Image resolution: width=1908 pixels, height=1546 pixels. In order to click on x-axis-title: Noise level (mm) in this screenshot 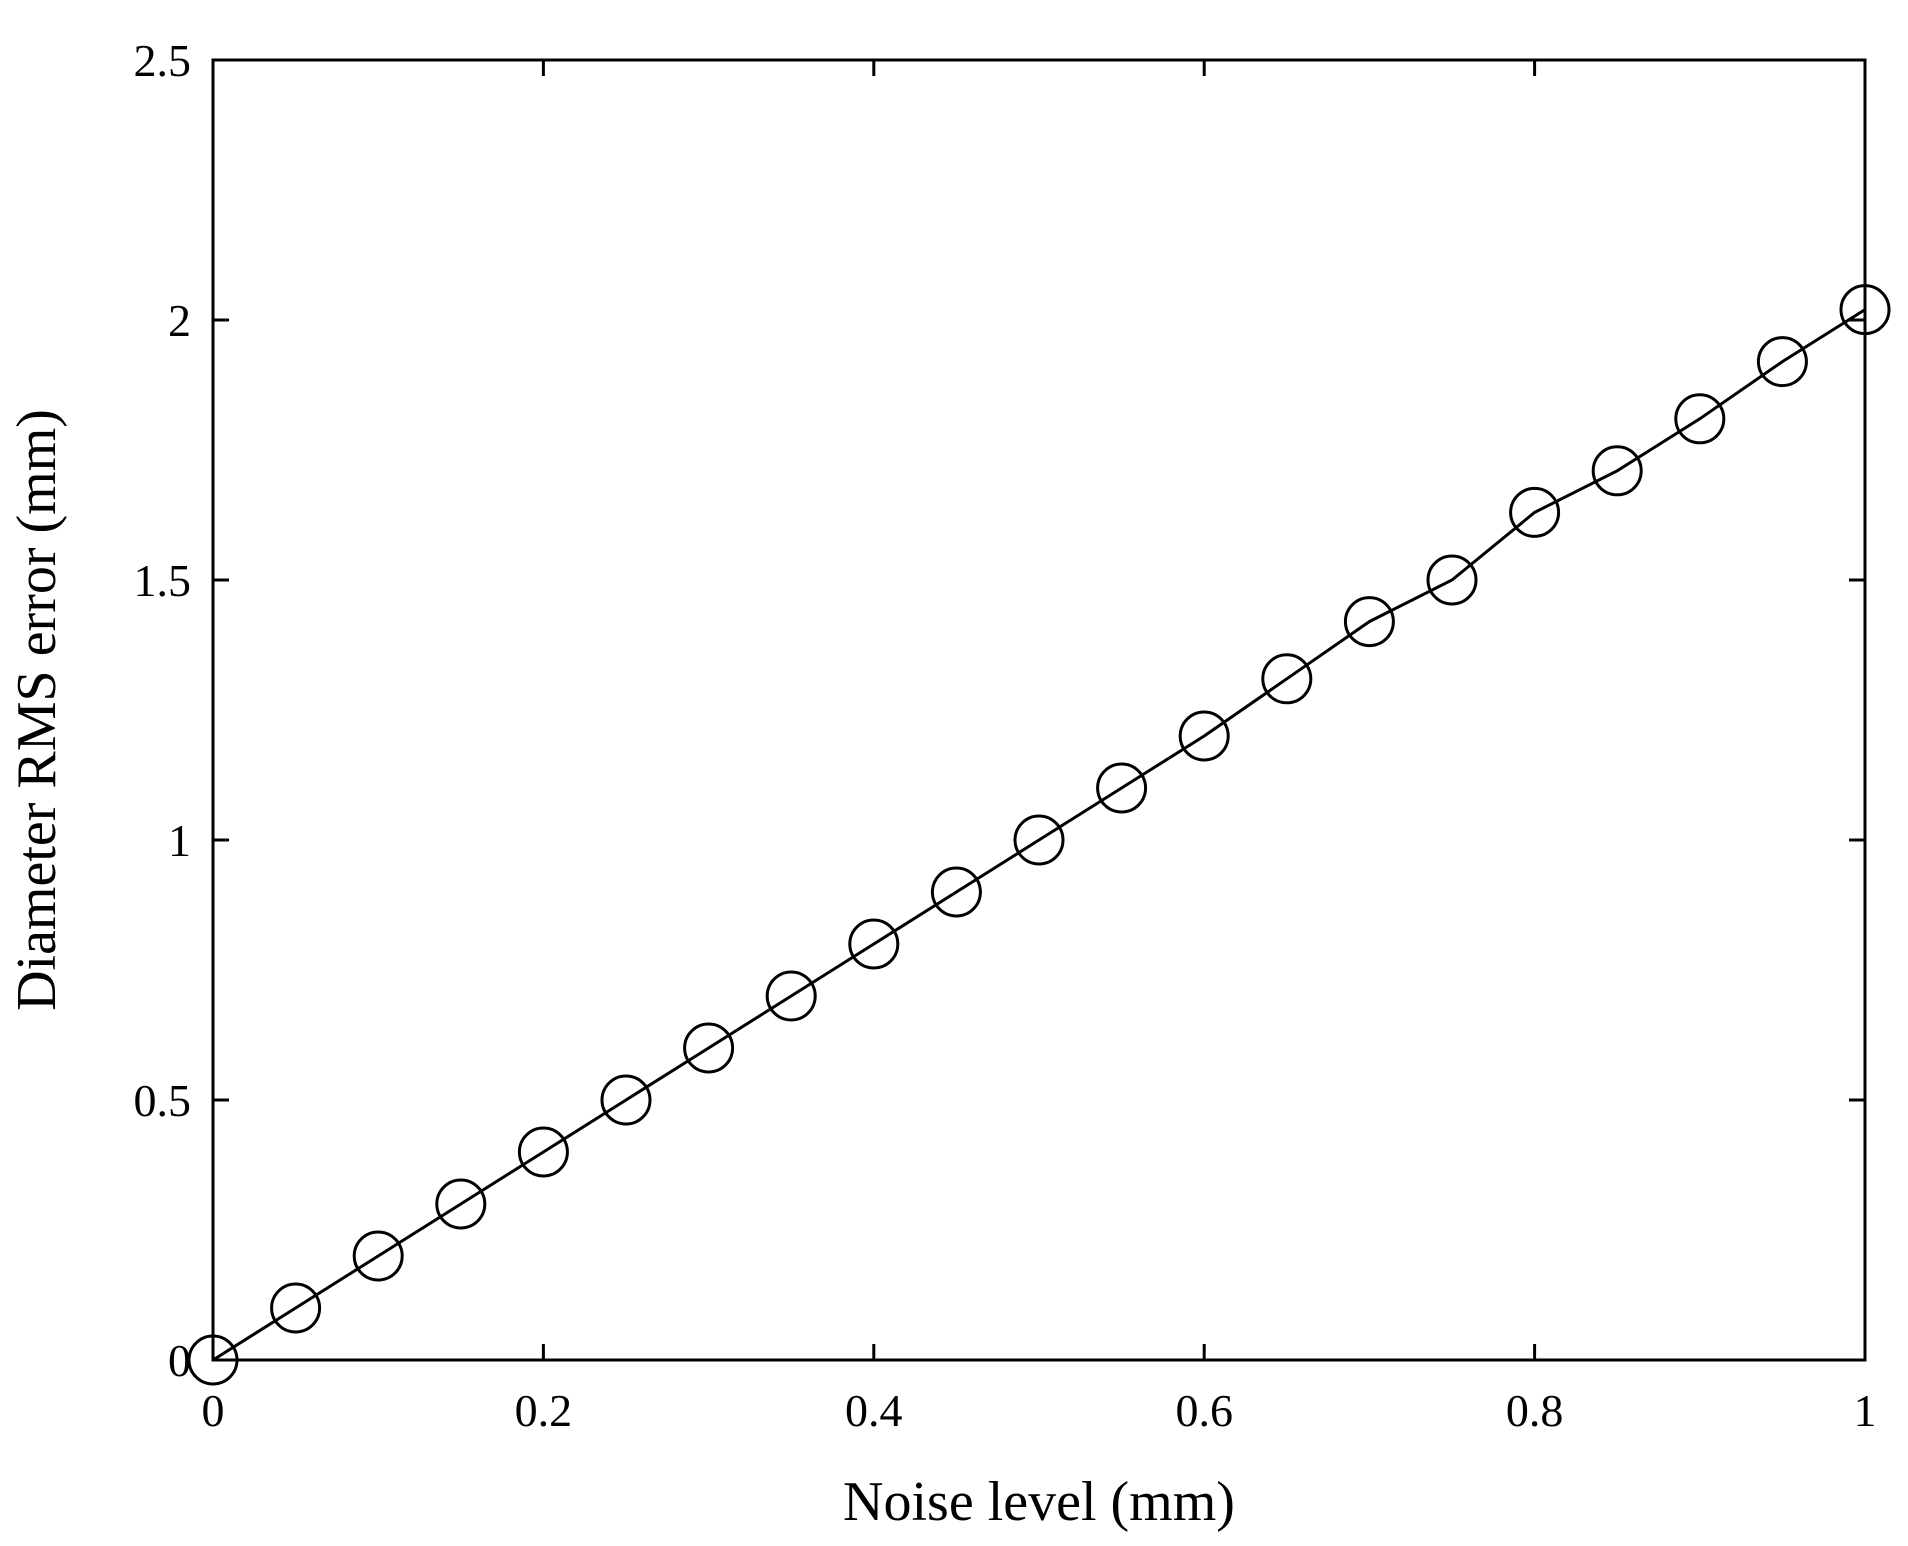, I will do `click(1039, 1502)`.